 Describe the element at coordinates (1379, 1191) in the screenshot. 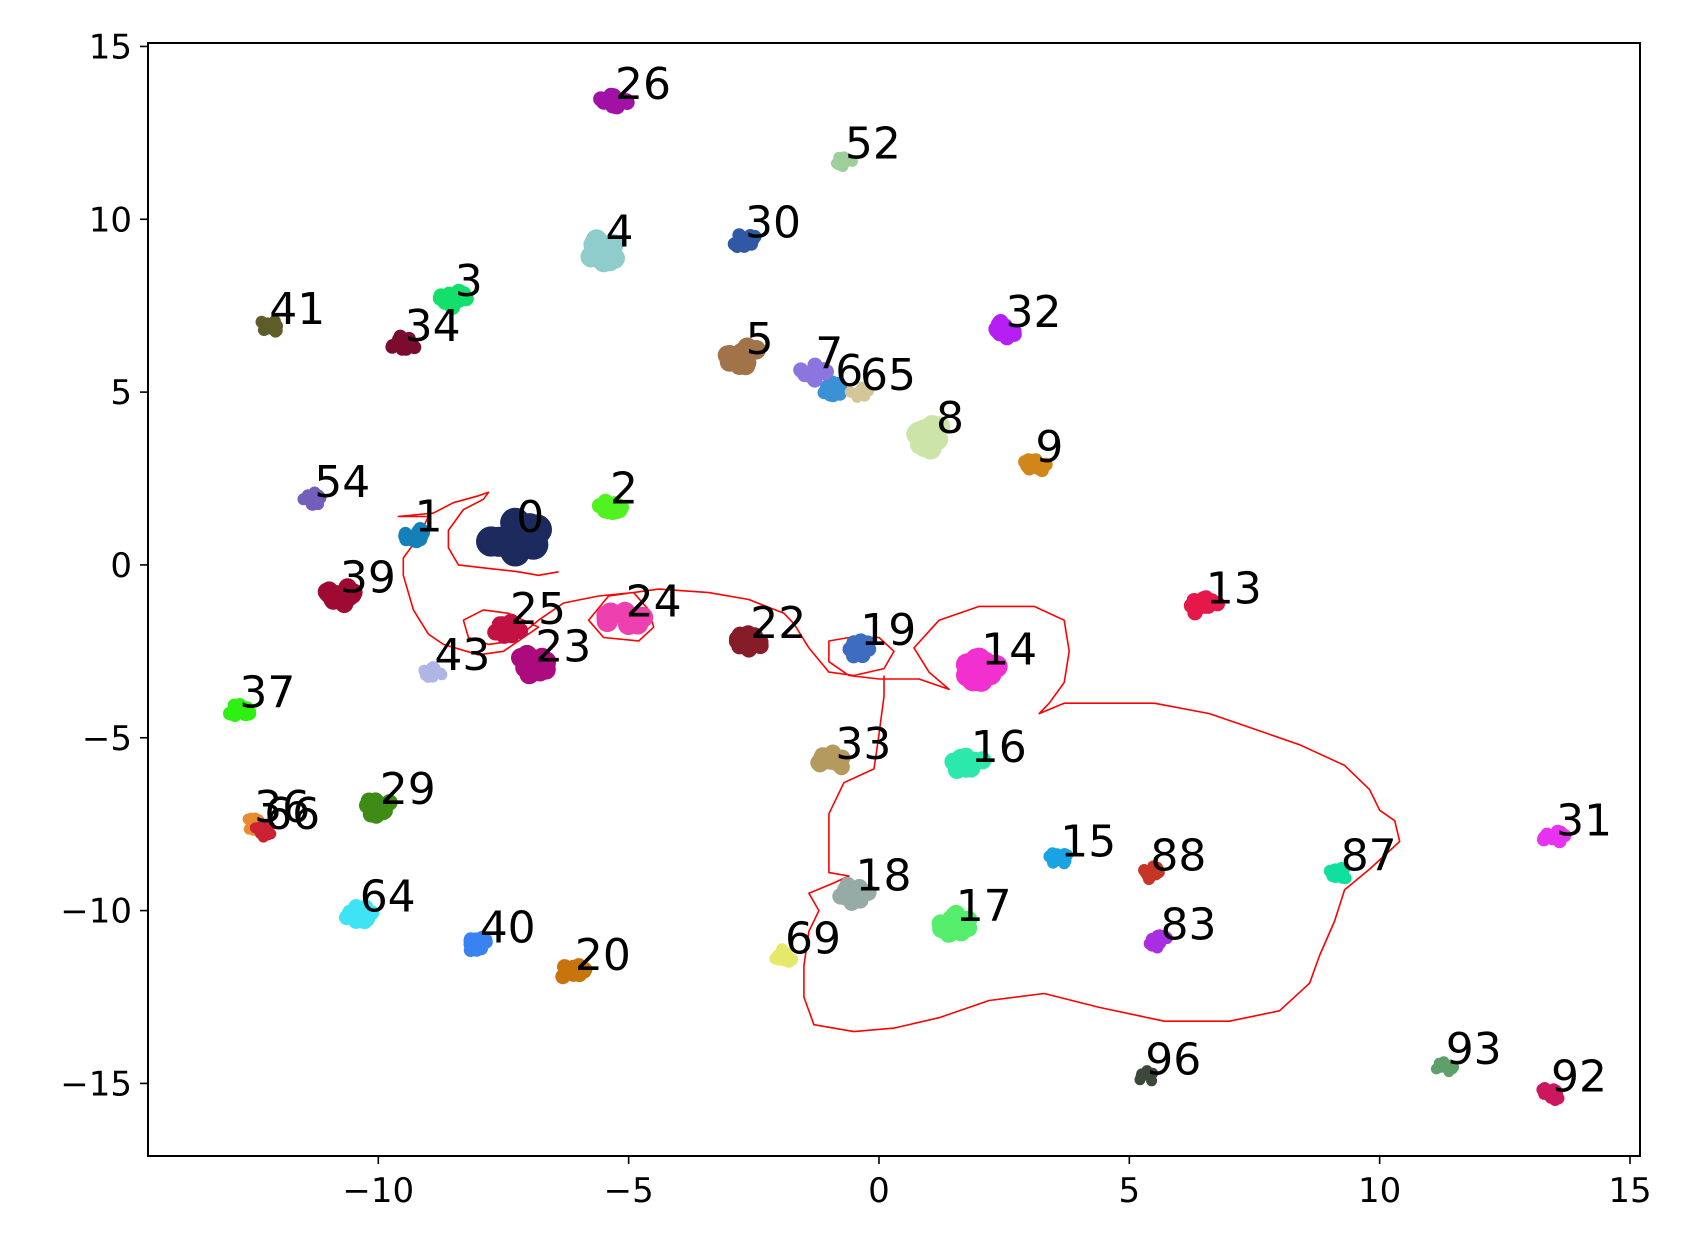

I see `x-tick-label: 10` at that location.